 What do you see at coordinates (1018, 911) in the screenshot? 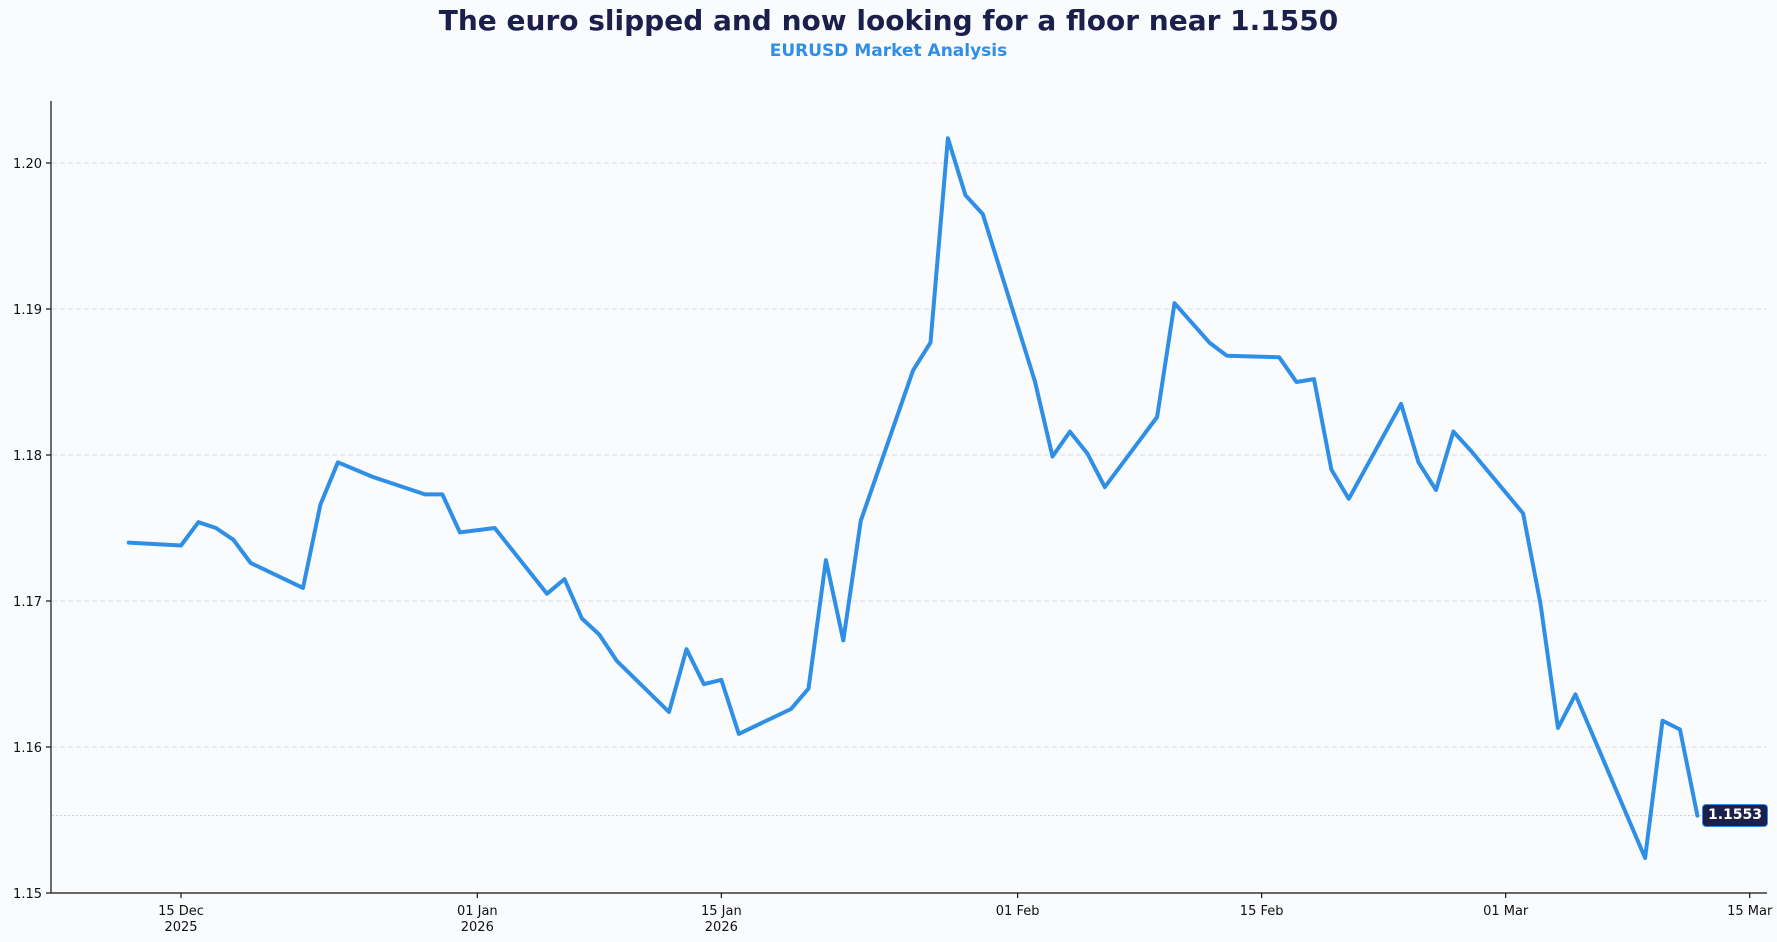
I see `x-tick-label: 01 Feb` at bounding box center [1018, 911].